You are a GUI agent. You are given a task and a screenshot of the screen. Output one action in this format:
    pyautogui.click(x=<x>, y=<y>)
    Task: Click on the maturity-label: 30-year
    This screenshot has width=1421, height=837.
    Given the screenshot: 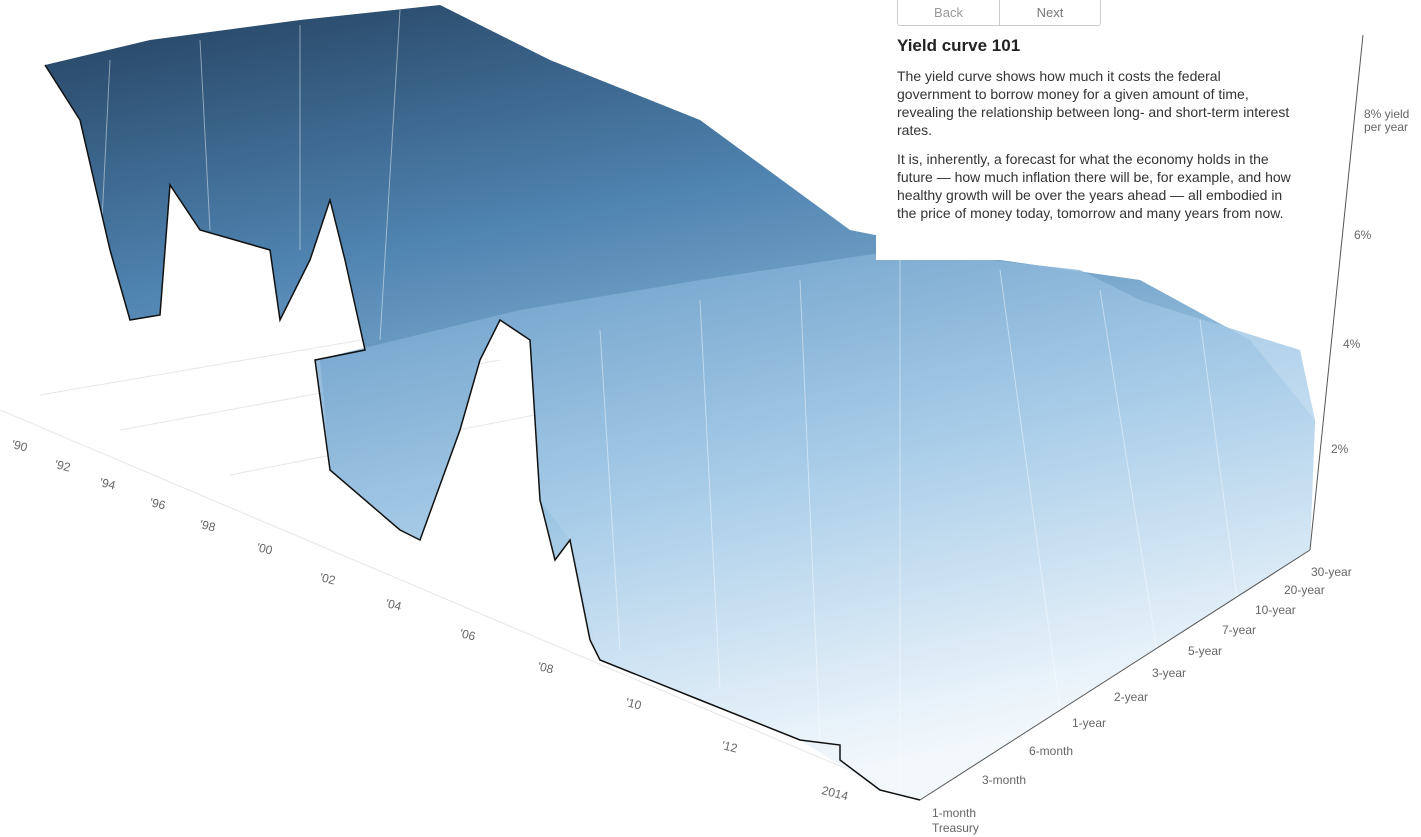 What is the action you would take?
    pyautogui.click(x=1331, y=572)
    